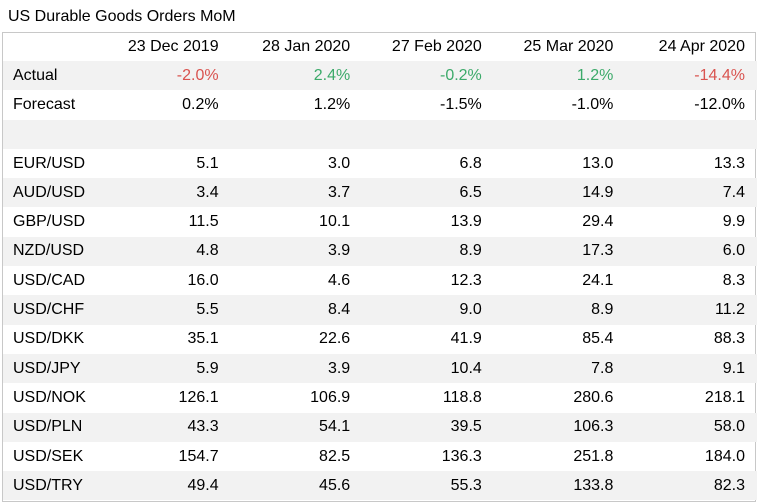 The width and height of the screenshot is (758, 503). What do you see at coordinates (380, 339) in the screenshot?
I see `pair-row: USD/DKK 35.1 22.6 41.9 85.4 88.3` at bounding box center [380, 339].